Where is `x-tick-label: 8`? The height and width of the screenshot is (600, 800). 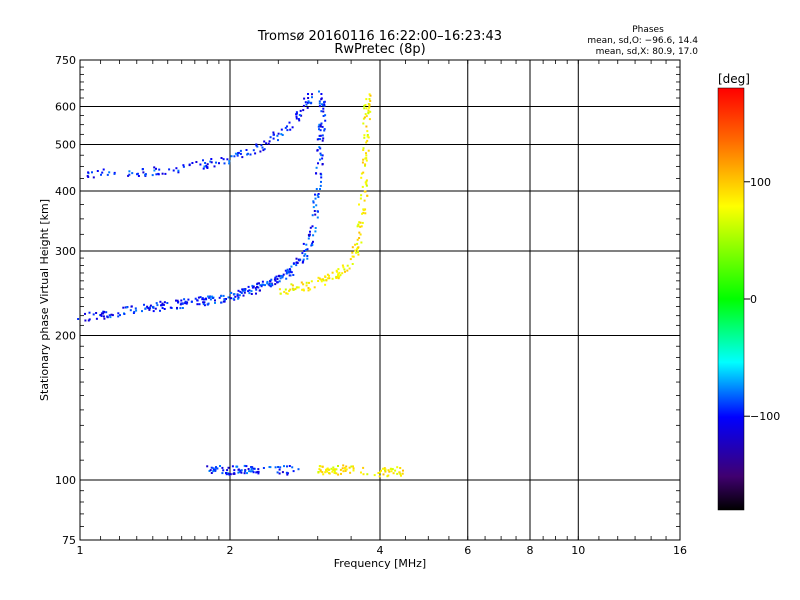
x-tick-label: 8 is located at coordinates (530, 550).